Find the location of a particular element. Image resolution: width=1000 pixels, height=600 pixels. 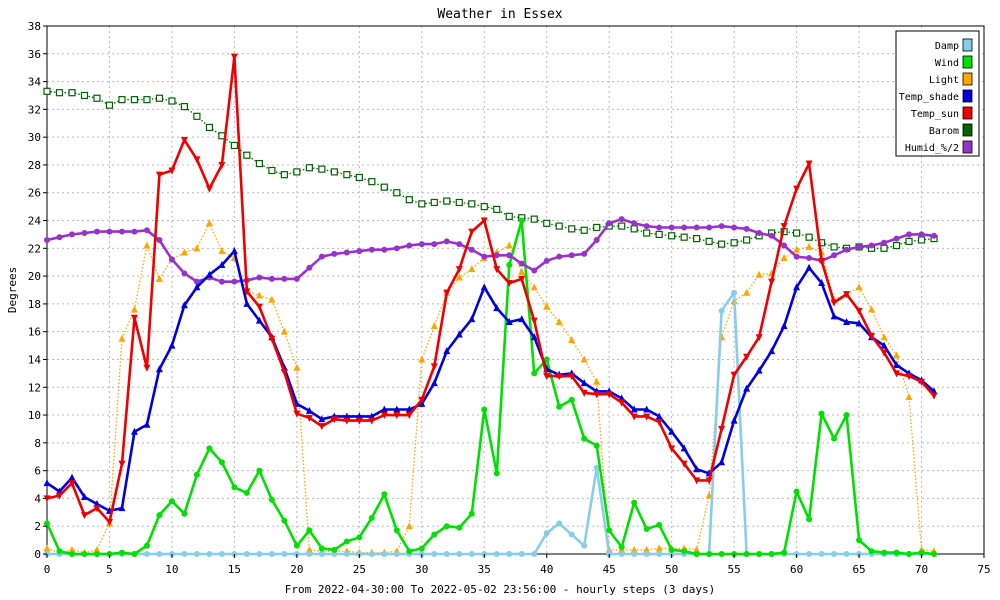

y-tick-label: 0 is located at coordinates (37, 554).